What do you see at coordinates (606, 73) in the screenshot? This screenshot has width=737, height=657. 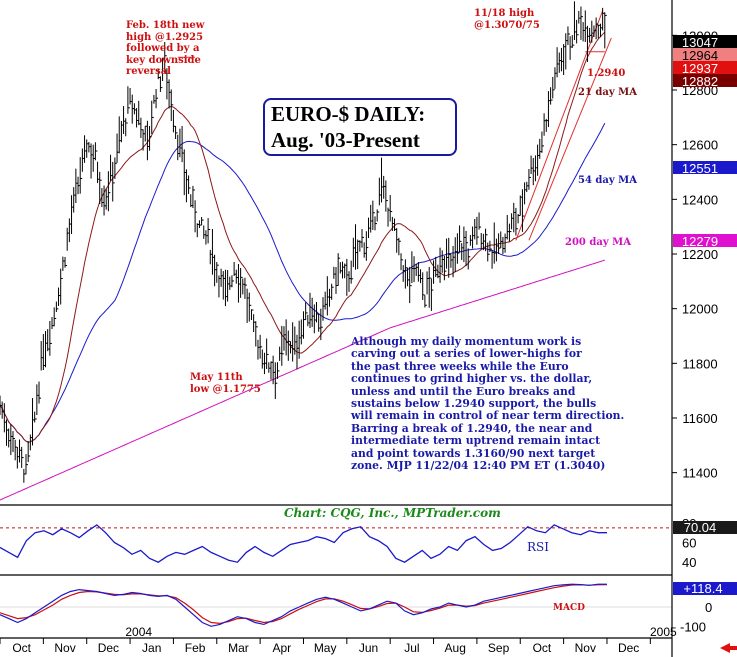 I see `support-annotation: 1.2940` at bounding box center [606, 73].